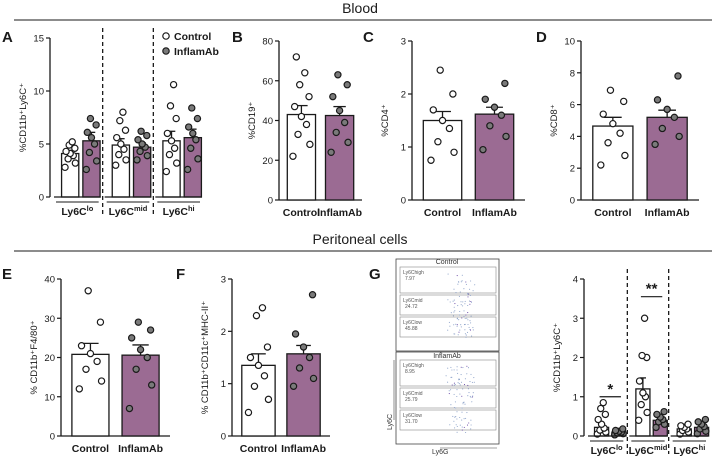 The height and width of the screenshot is (463, 719). I want to click on y-axis-label: % CD11b⁺F4/80⁺, so click(34, 357).